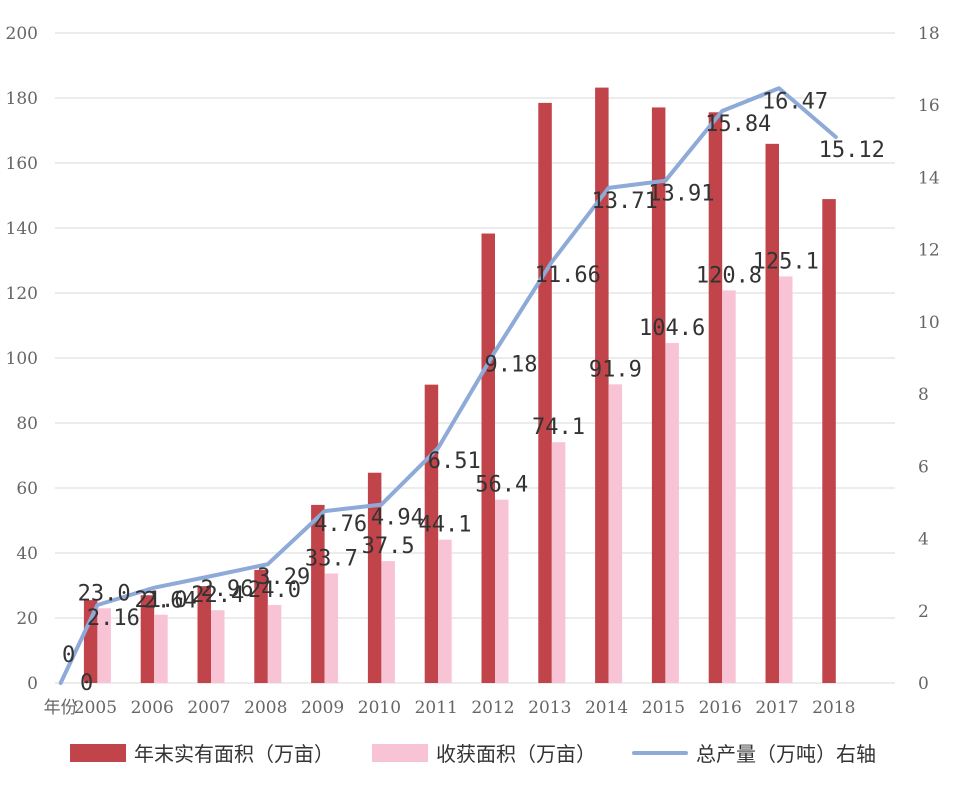 Image resolution: width=961 pixels, height=789 pixels. Describe the element at coordinates (234, 754) in the screenshot. I see `legend-label-area: 年末实有面积（万亩）` at that location.